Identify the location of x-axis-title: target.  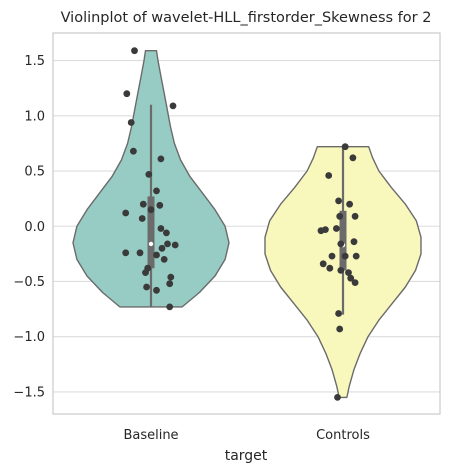
(246, 456).